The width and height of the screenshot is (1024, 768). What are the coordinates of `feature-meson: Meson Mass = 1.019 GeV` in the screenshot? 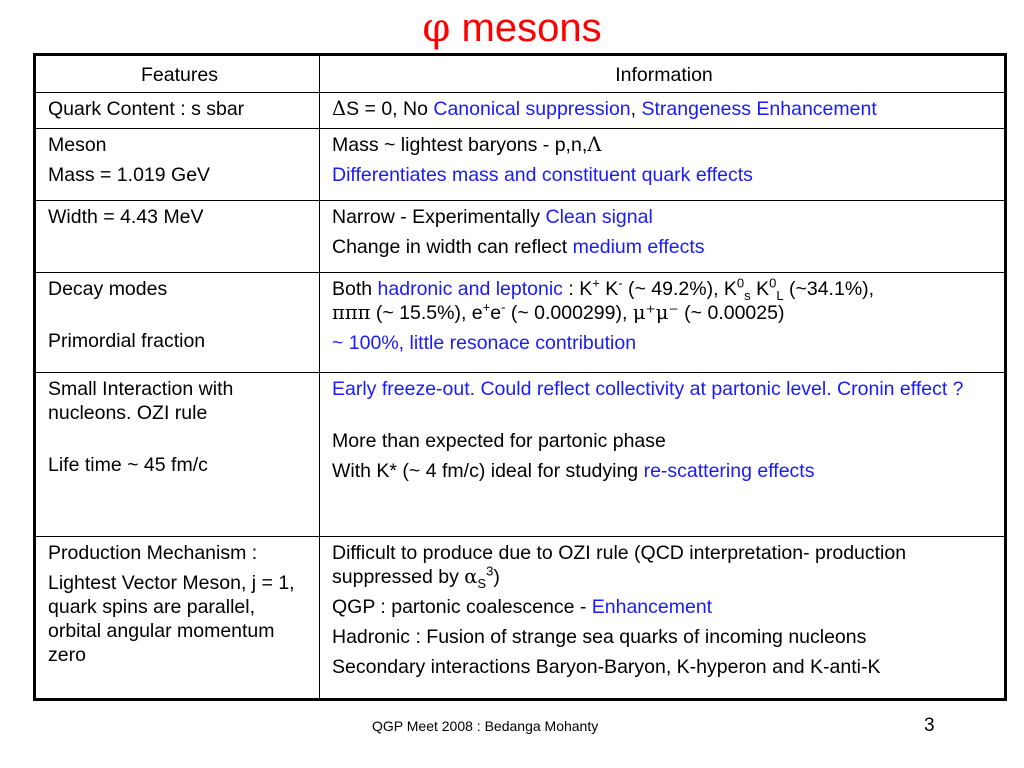 It's located at (177, 164).